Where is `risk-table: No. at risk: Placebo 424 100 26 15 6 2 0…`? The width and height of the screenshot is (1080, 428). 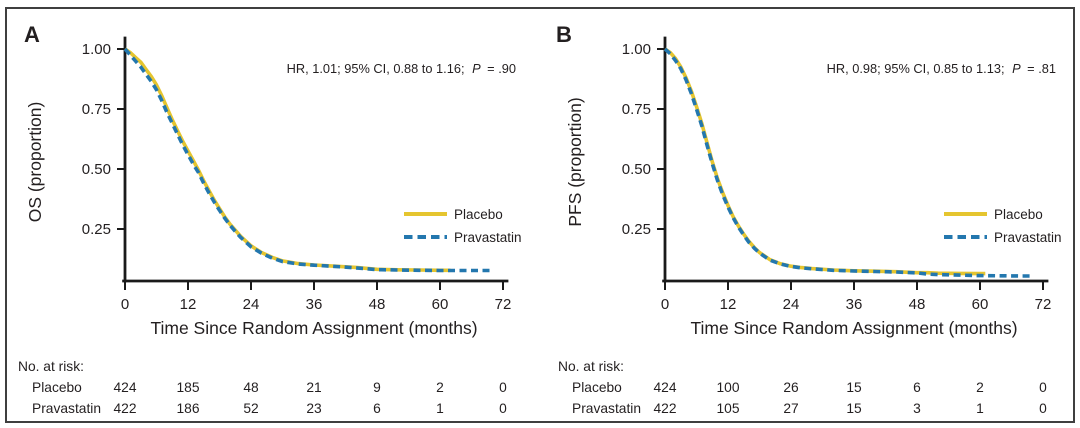
risk-table: No. at risk: Placebo 424 100 26 15 6 2 0… is located at coordinates (802, 387).